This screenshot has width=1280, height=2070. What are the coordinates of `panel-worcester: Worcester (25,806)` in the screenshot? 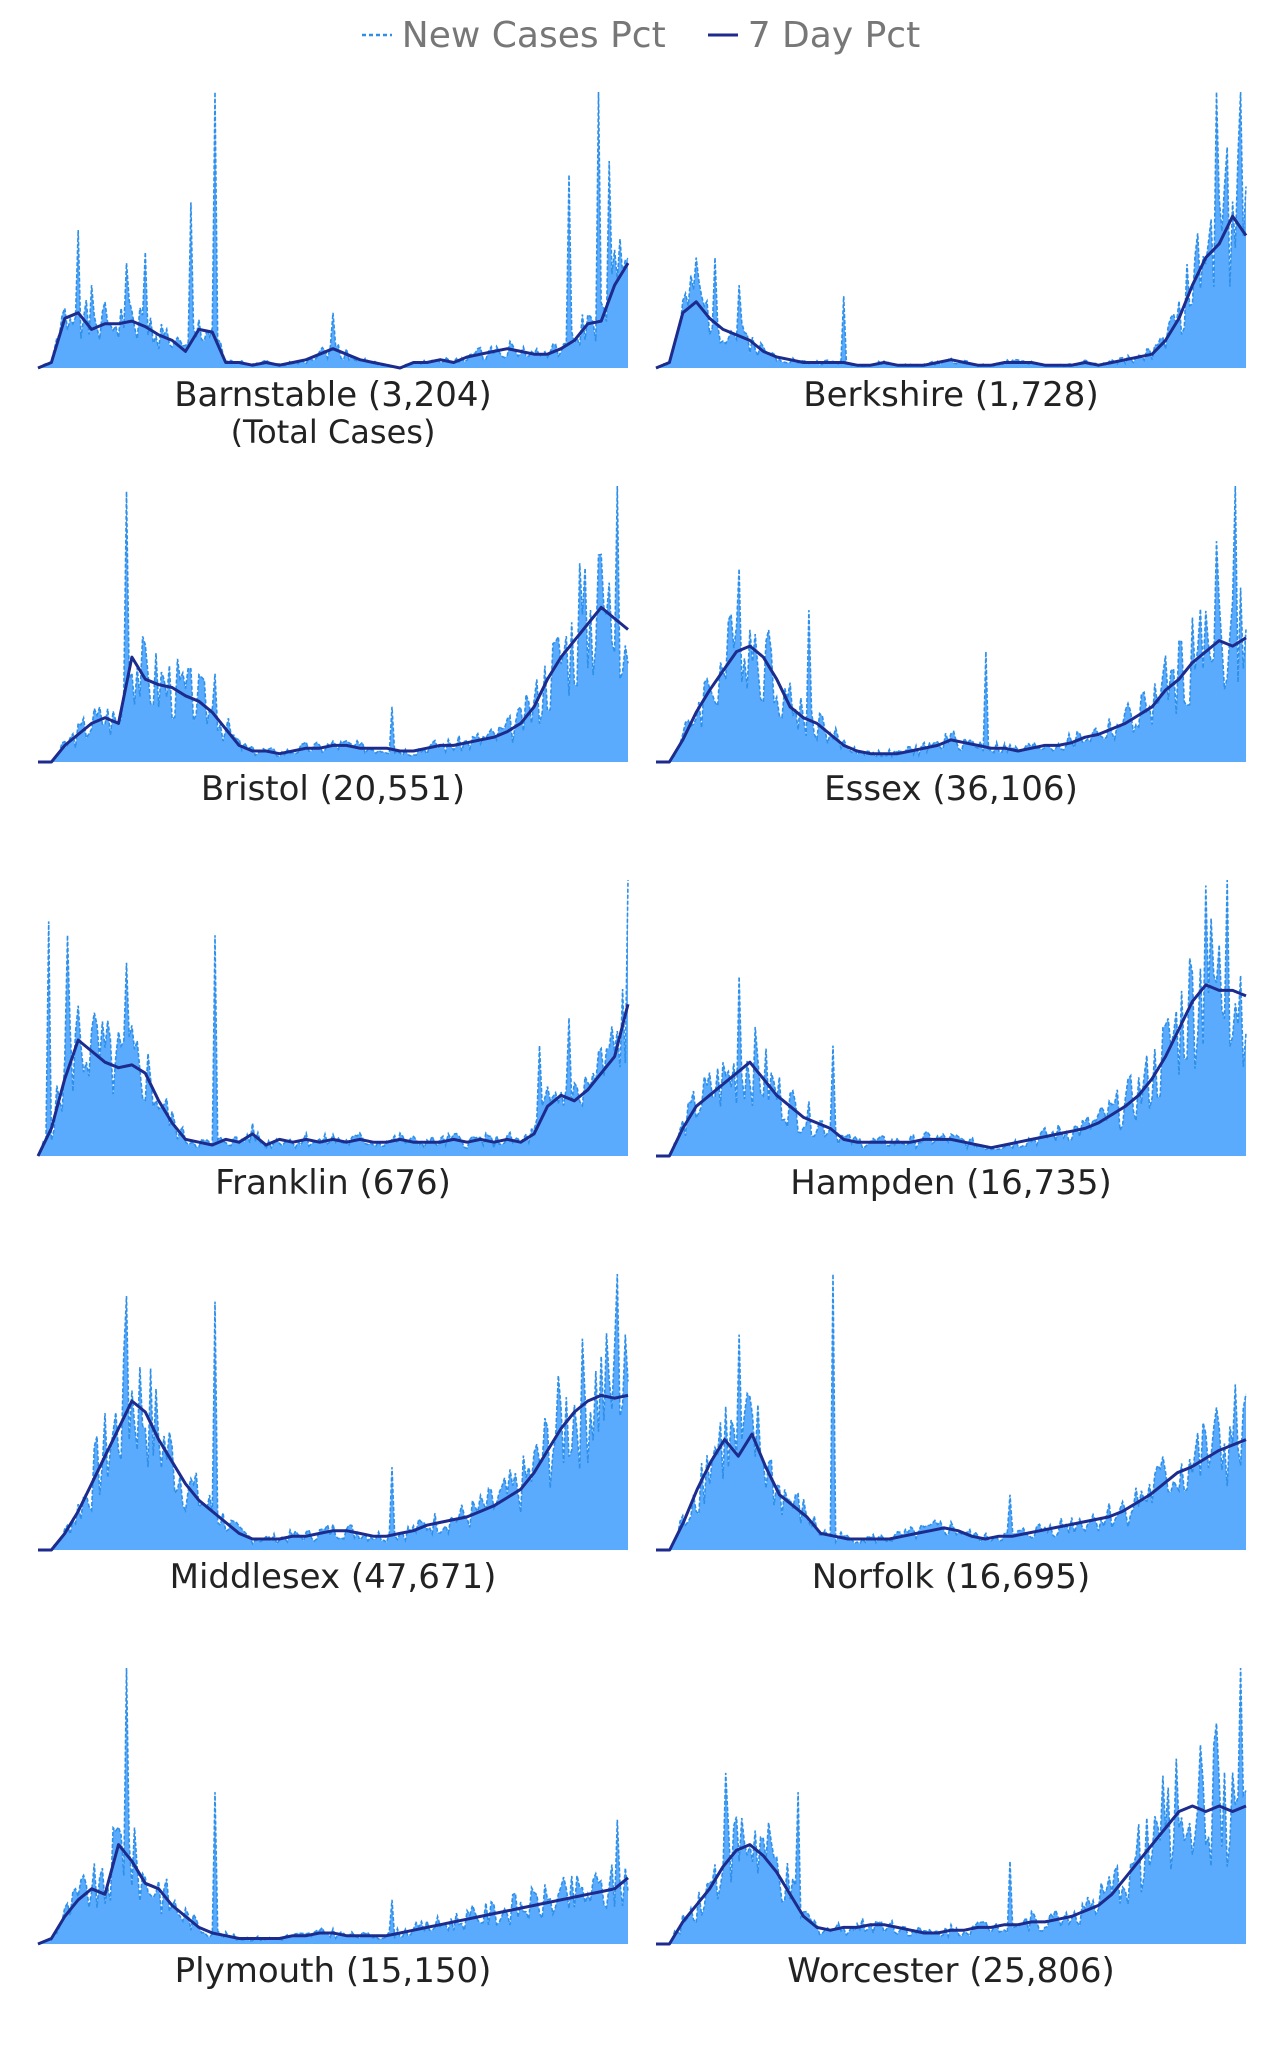 It's located at (951, 1839).